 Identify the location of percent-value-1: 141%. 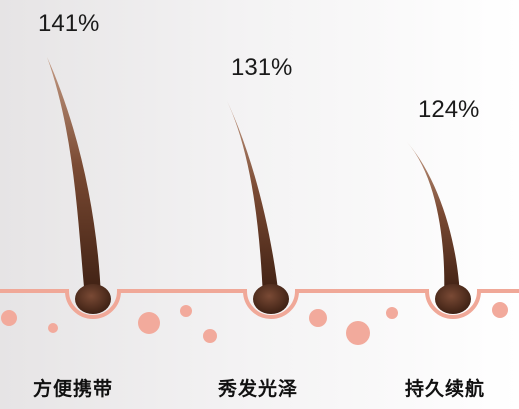
(69, 23).